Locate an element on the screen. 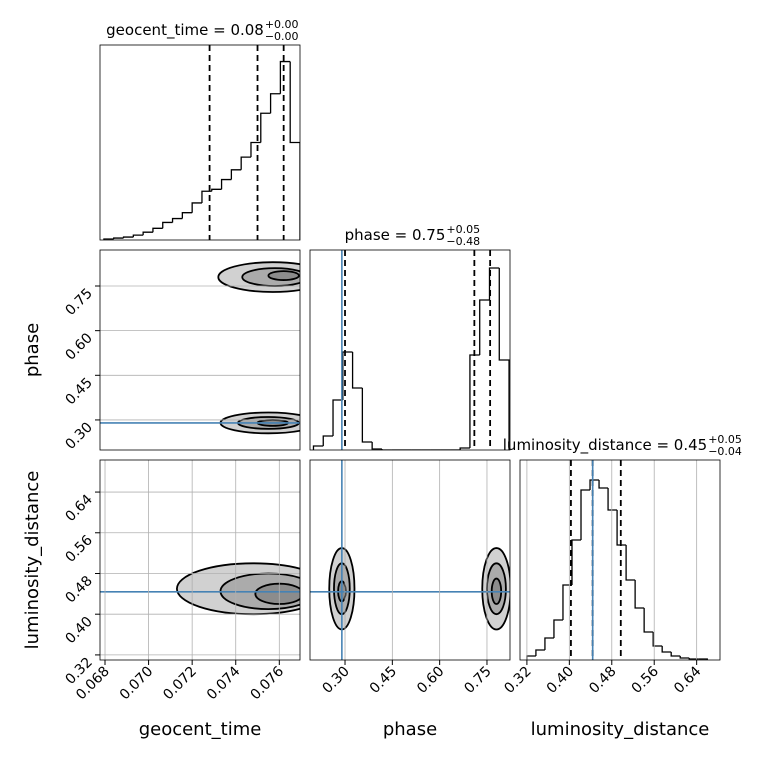 The height and width of the screenshot is (760, 760). x-tick-label: 0.30 is located at coordinates (335, 680).